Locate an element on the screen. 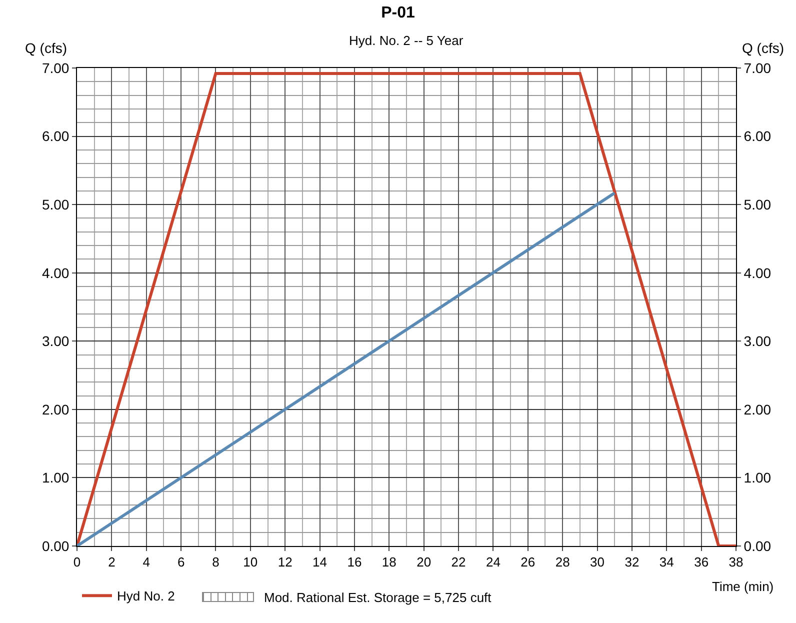  y-tick-label: 1.00 is located at coordinates (56, 478).